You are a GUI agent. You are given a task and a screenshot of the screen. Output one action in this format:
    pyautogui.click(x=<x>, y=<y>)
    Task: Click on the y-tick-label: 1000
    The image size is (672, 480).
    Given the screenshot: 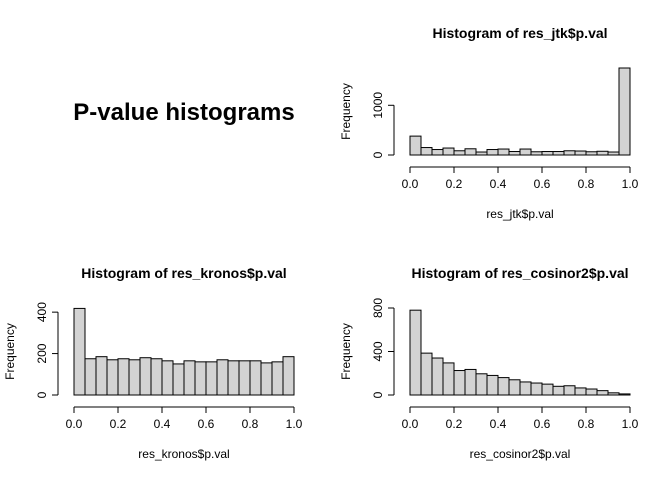 What is the action you would take?
    pyautogui.click(x=378, y=105)
    